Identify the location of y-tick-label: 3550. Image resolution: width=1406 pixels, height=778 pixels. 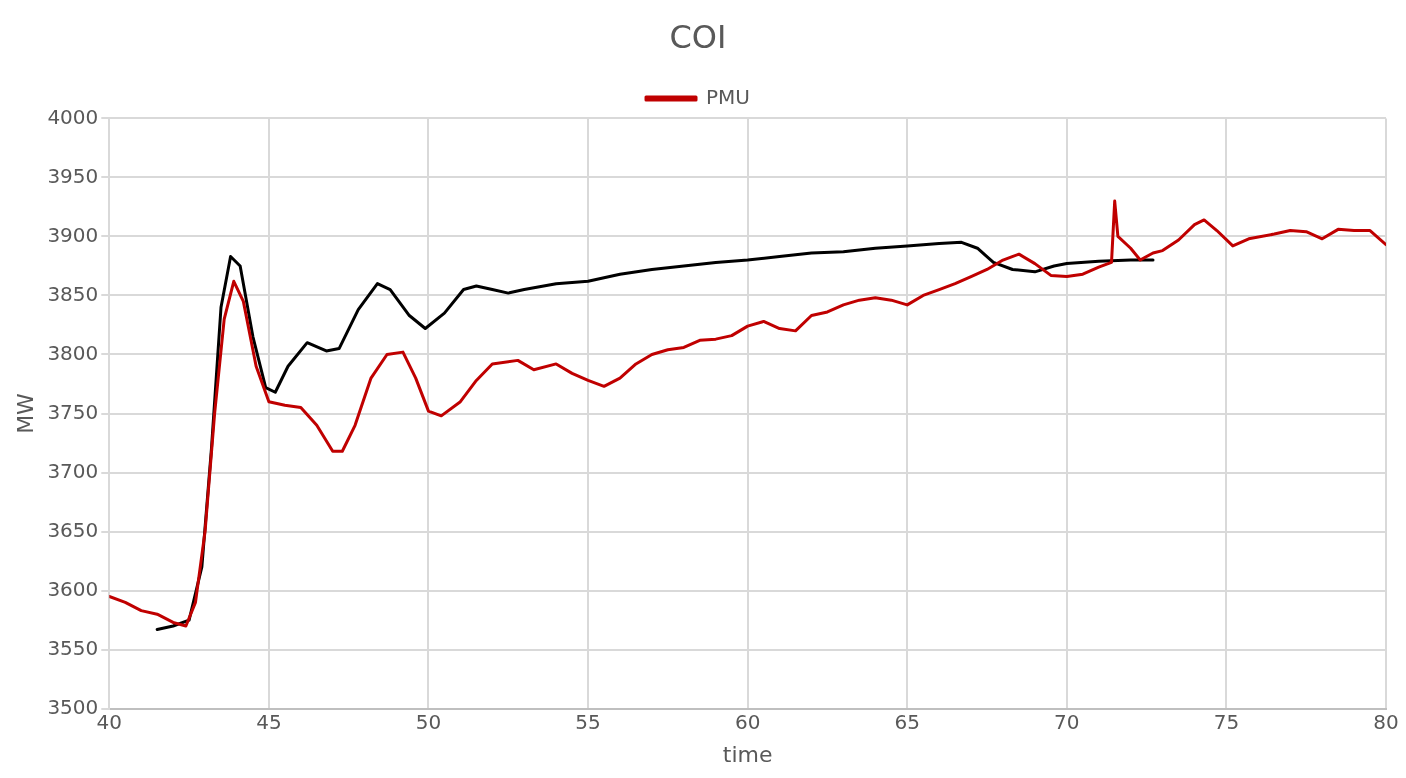
(73, 647).